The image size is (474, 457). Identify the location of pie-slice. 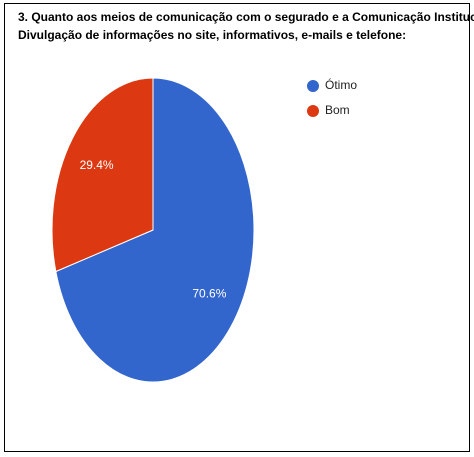
(102, 175).